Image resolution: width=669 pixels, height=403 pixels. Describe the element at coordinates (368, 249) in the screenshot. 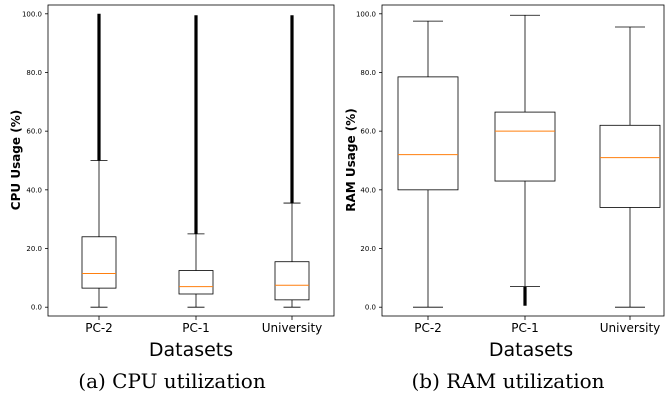

I see `ram-y-tick-label: 20.0` at that location.